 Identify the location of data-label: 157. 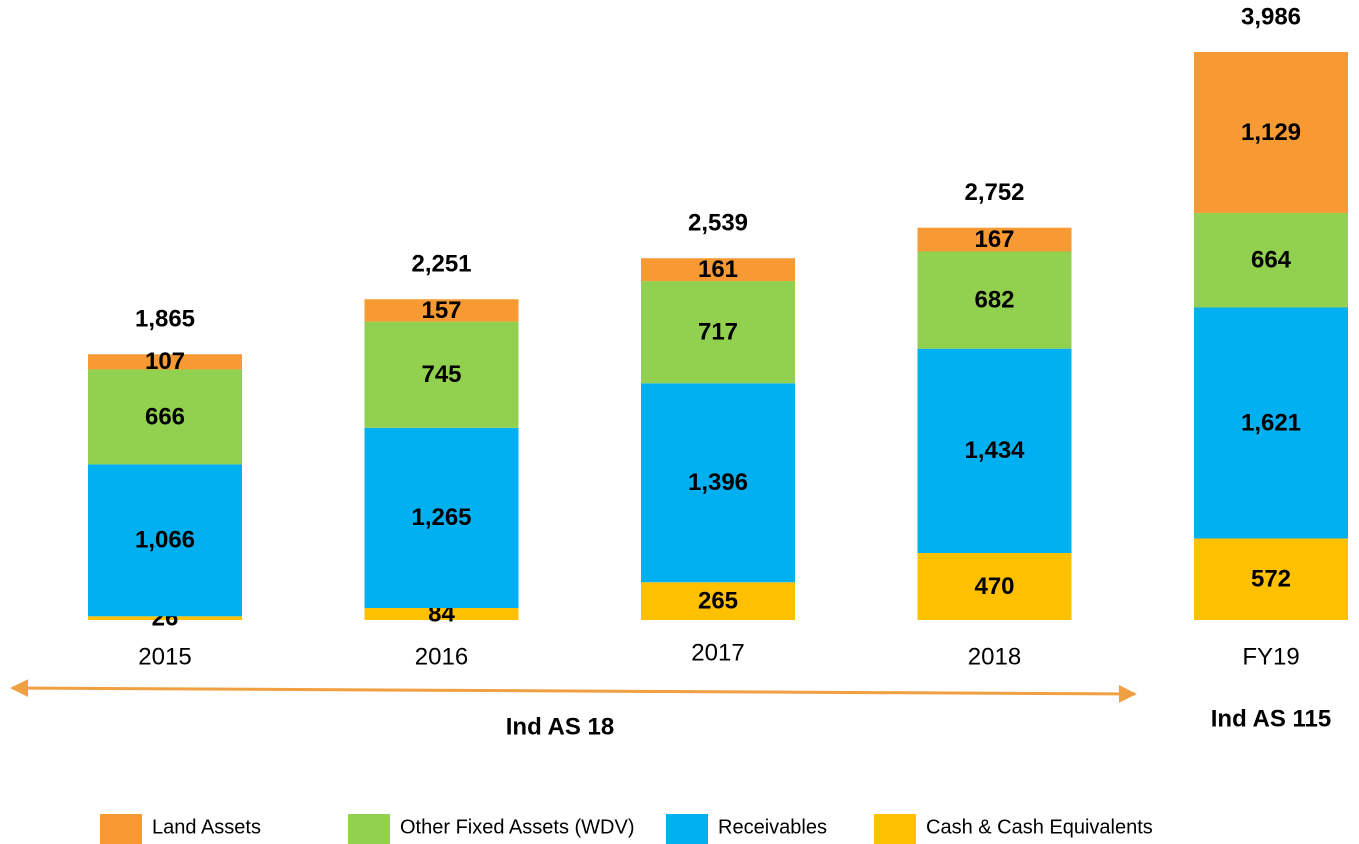
(441, 310).